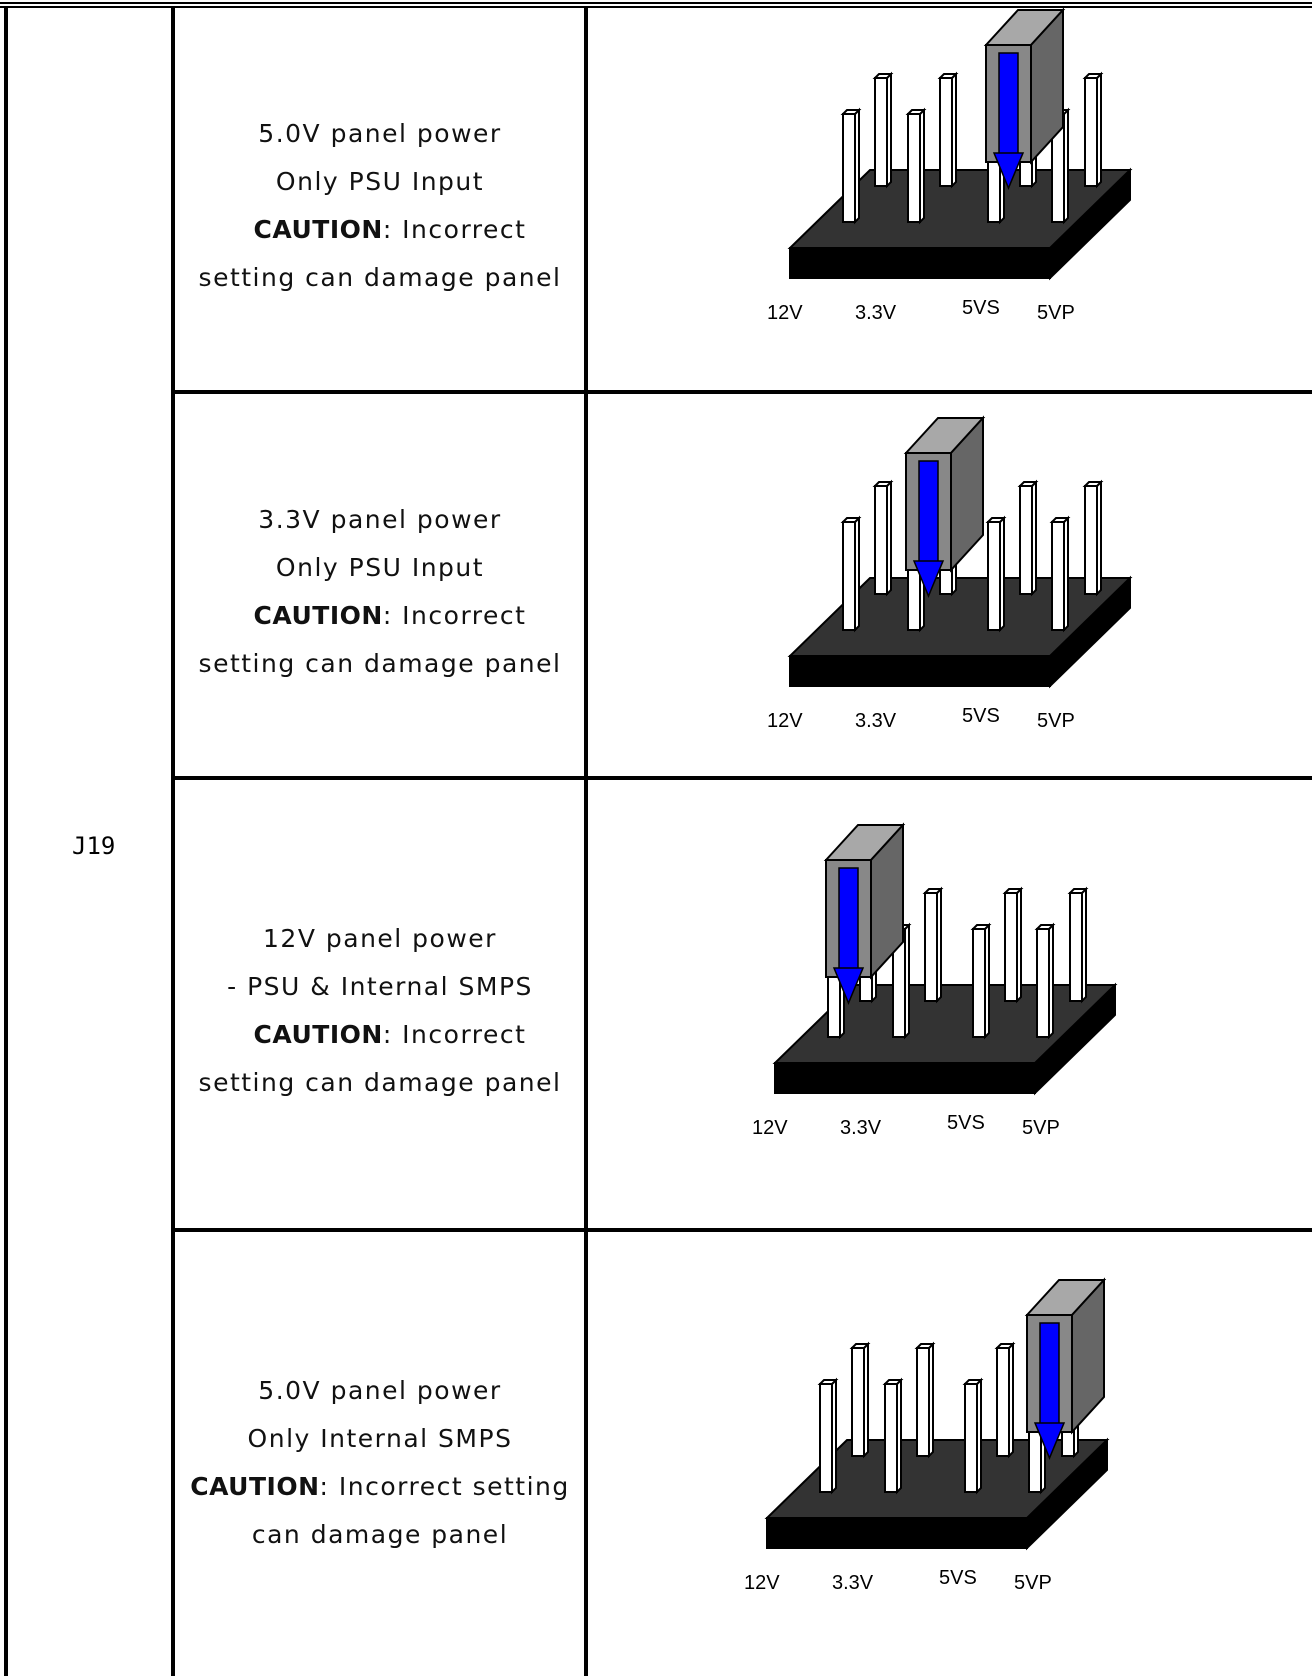 The width and height of the screenshot is (1312, 1676). What do you see at coordinates (380, 1438) in the screenshot?
I see `description-line: Only Internal SMPS` at bounding box center [380, 1438].